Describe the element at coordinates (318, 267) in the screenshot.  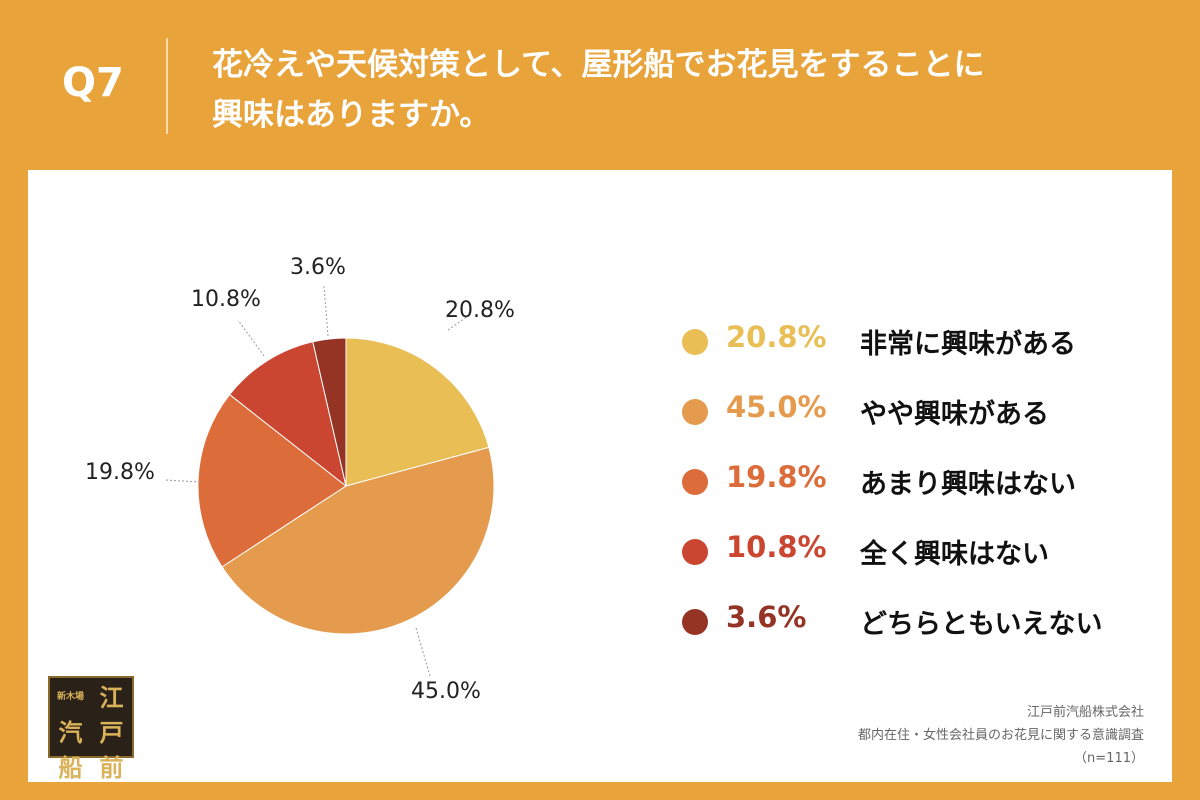
I see `slice-value-label: 3.6%` at that location.